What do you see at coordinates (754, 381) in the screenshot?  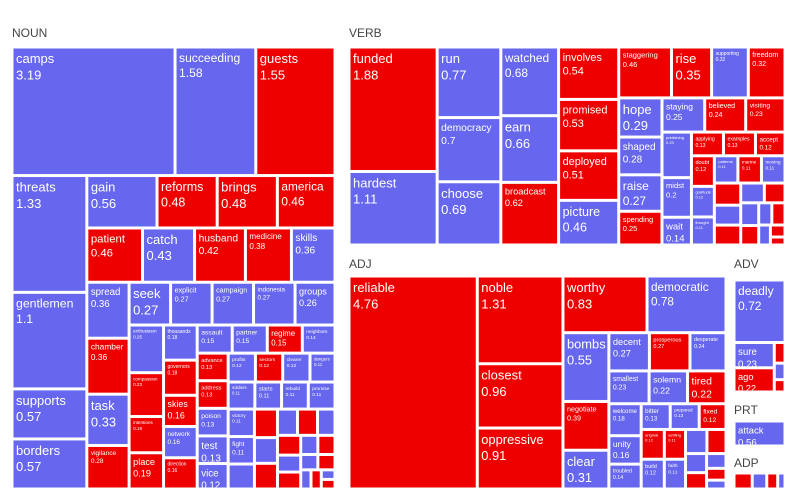 I see `treemap-cell: ago 0.22` at bounding box center [754, 381].